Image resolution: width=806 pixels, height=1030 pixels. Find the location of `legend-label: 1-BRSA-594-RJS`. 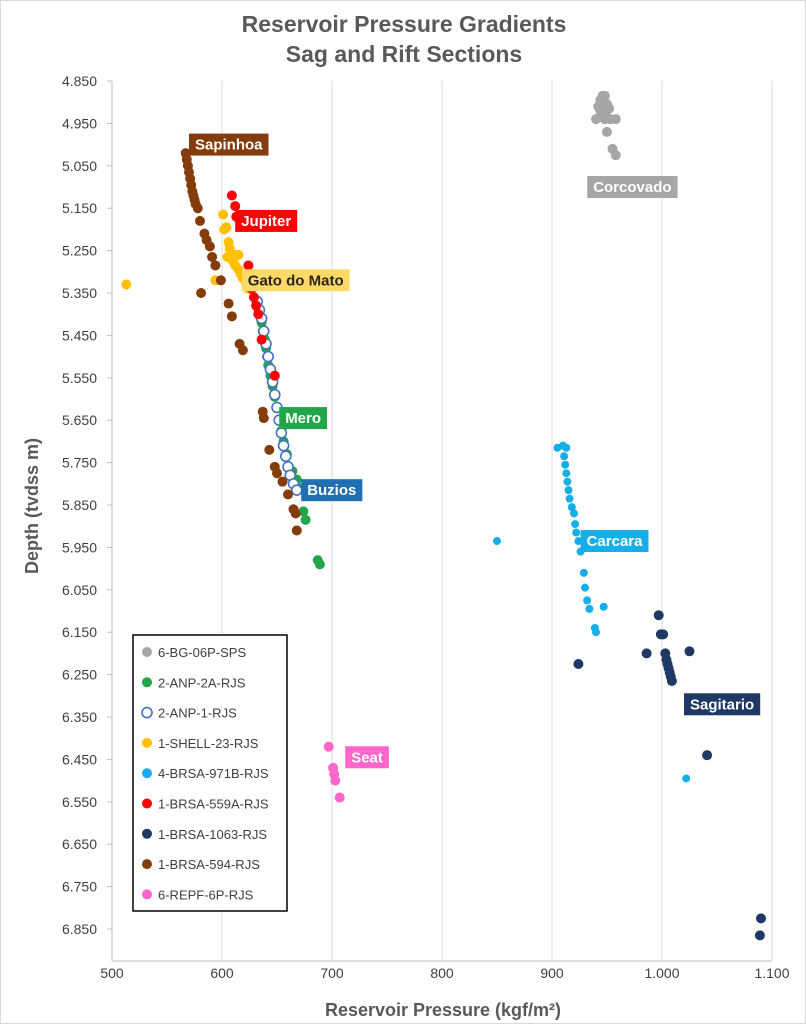

legend-label: 1-BRSA-594-RJS is located at coordinates (209, 864).